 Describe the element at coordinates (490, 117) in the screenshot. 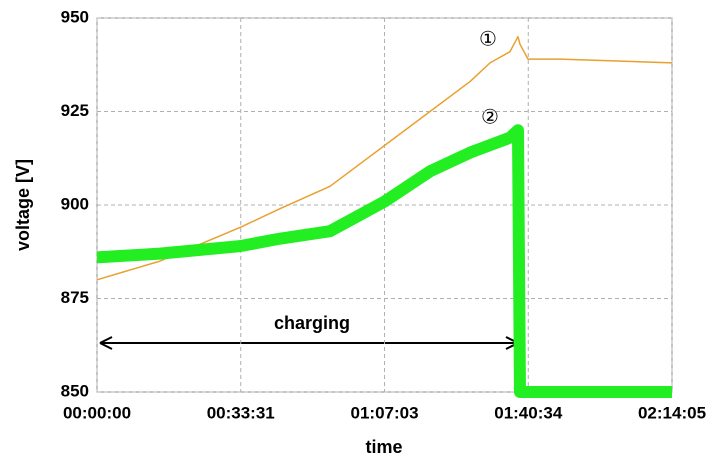

I see `annotation: ②` at that location.